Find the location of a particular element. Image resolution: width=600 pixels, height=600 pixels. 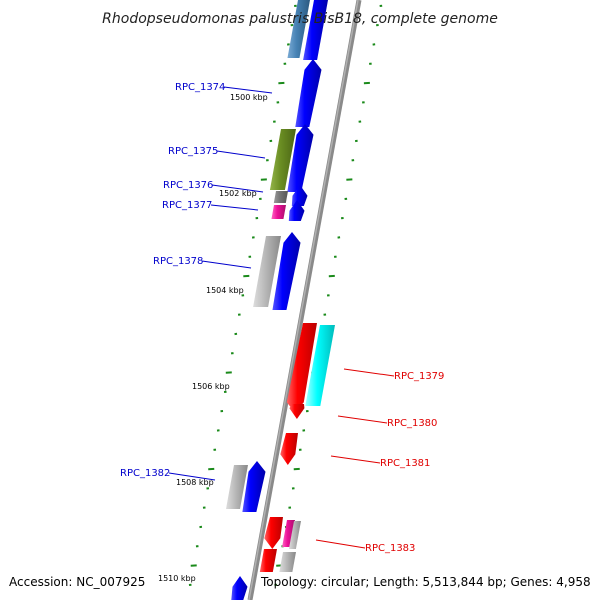

gene-rpc-1383-gray is located at coordinates (294, 535).